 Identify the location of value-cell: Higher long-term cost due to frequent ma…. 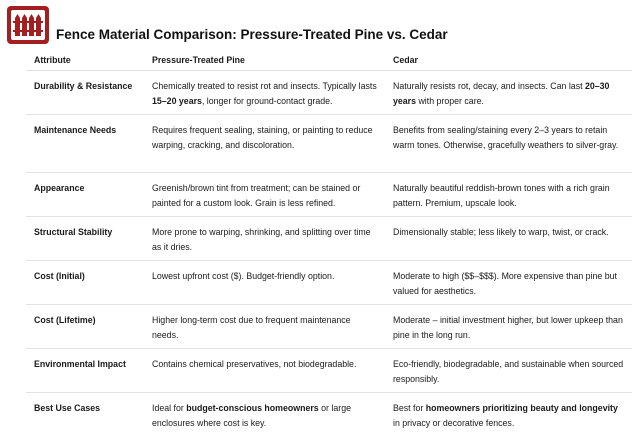
(264, 326).